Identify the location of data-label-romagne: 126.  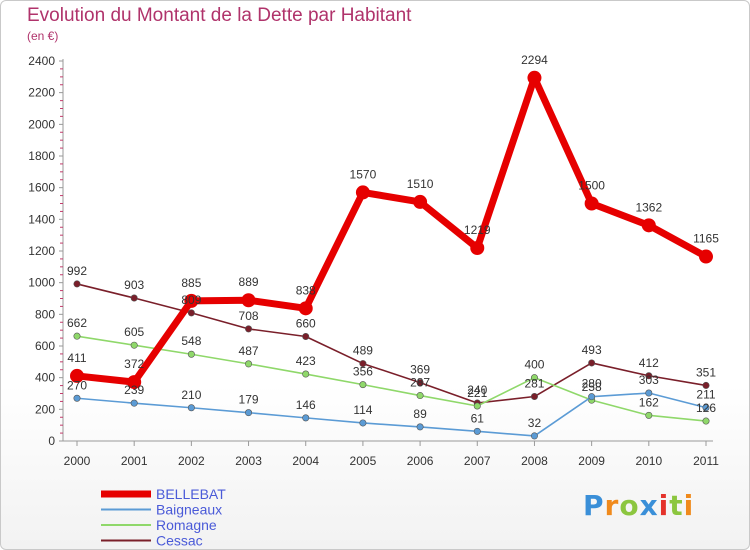
(706, 408).